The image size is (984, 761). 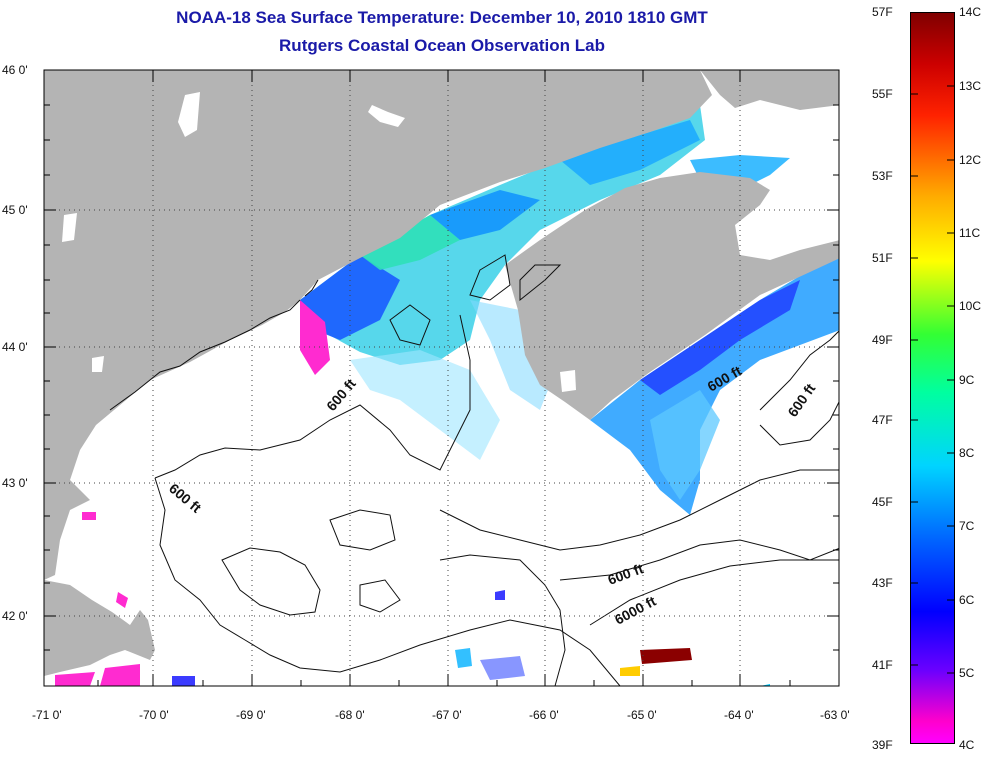 I want to click on colorbar-label-c: 14C, so click(x=970, y=12).